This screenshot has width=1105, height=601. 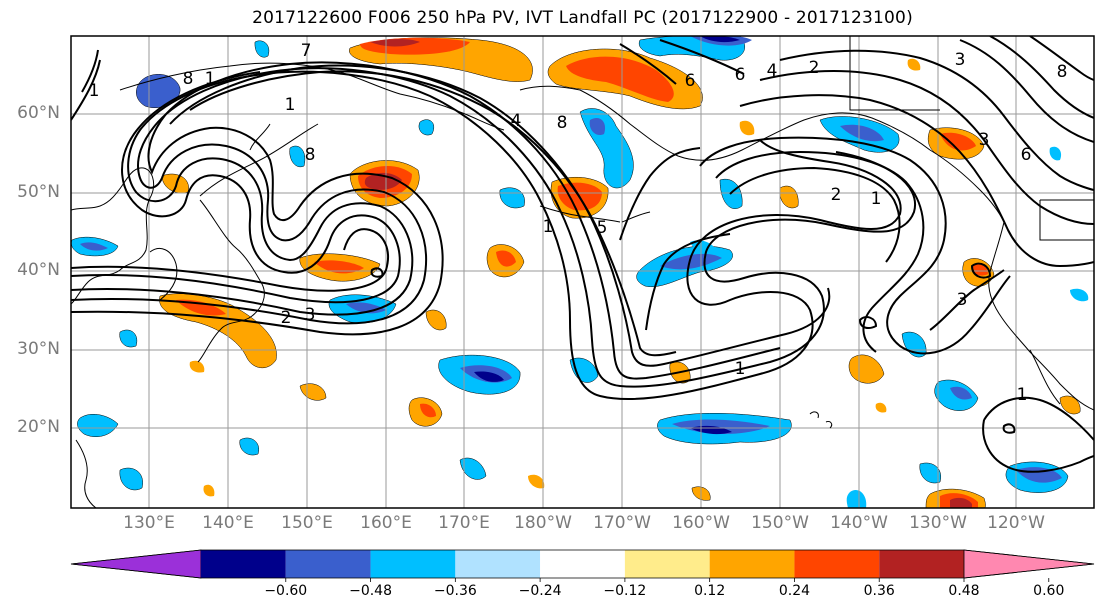 I want to click on longitude-label: 150°W, so click(x=780, y=523).